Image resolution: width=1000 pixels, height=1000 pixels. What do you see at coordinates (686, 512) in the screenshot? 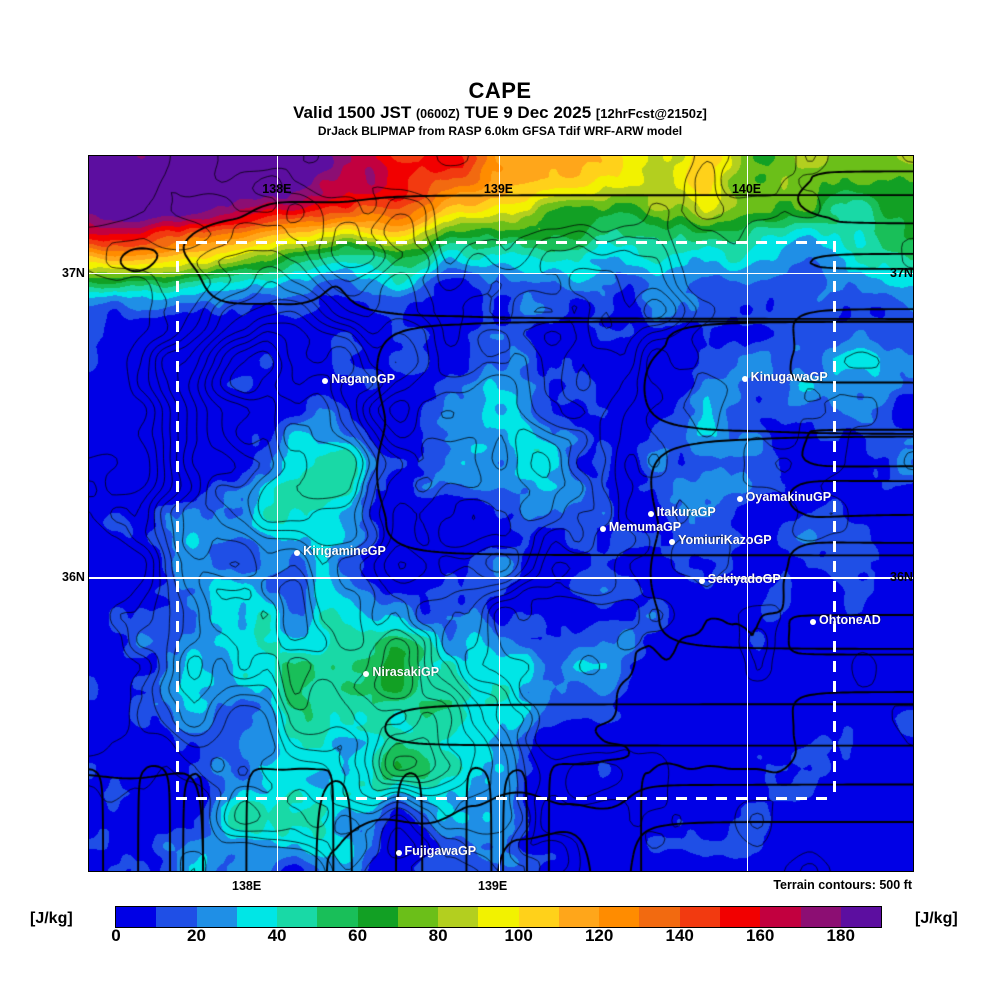
I see `station-label: ItakuraGP` at bounding box center [686, 512].